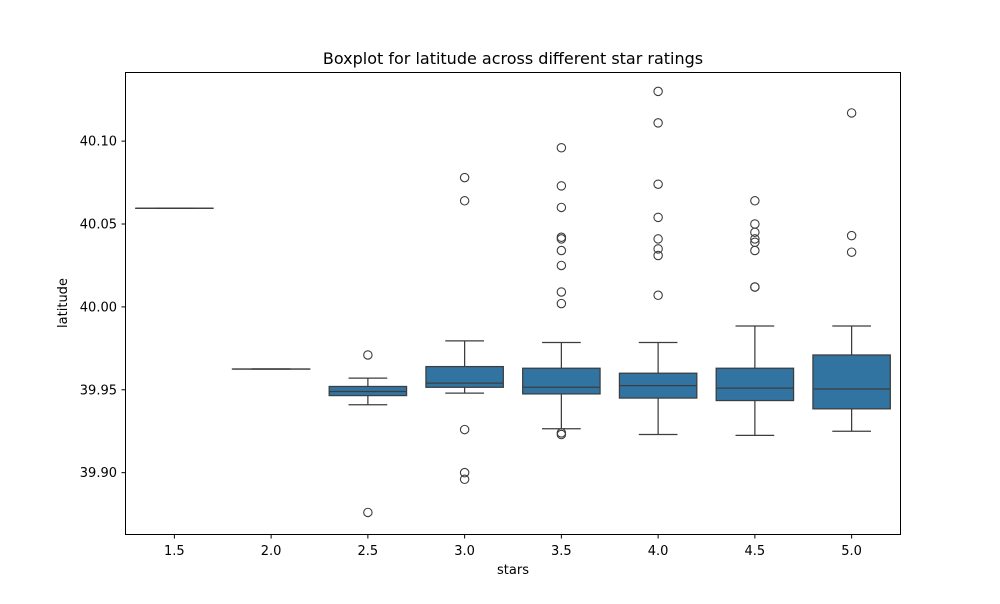 This screenshot has width=1000, height=604. I want to click on y-tick-label: 39.95, so click(98, 390).